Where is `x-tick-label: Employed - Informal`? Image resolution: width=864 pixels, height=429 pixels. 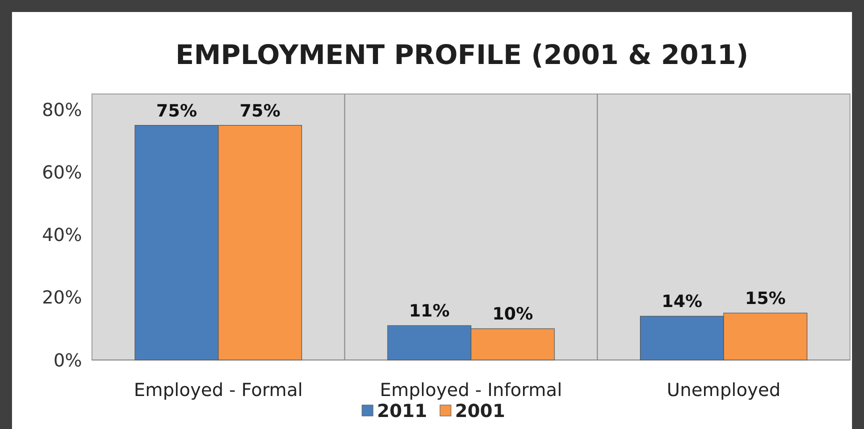
x-tick-label: Employed - Informal is located at coordinates (471, 390).